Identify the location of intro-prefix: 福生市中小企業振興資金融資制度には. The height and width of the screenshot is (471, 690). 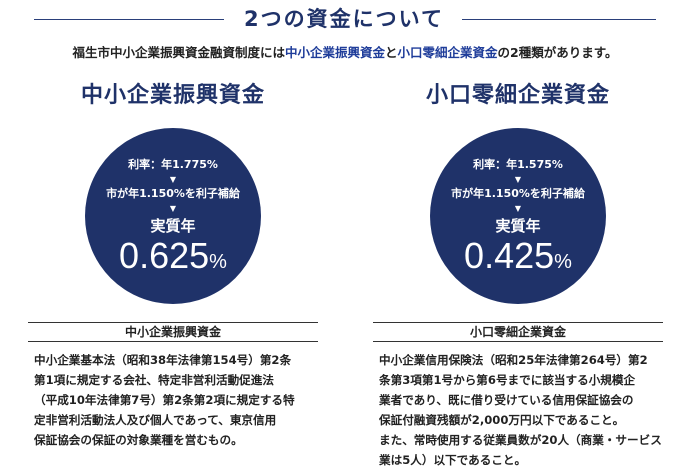
(178, 52).